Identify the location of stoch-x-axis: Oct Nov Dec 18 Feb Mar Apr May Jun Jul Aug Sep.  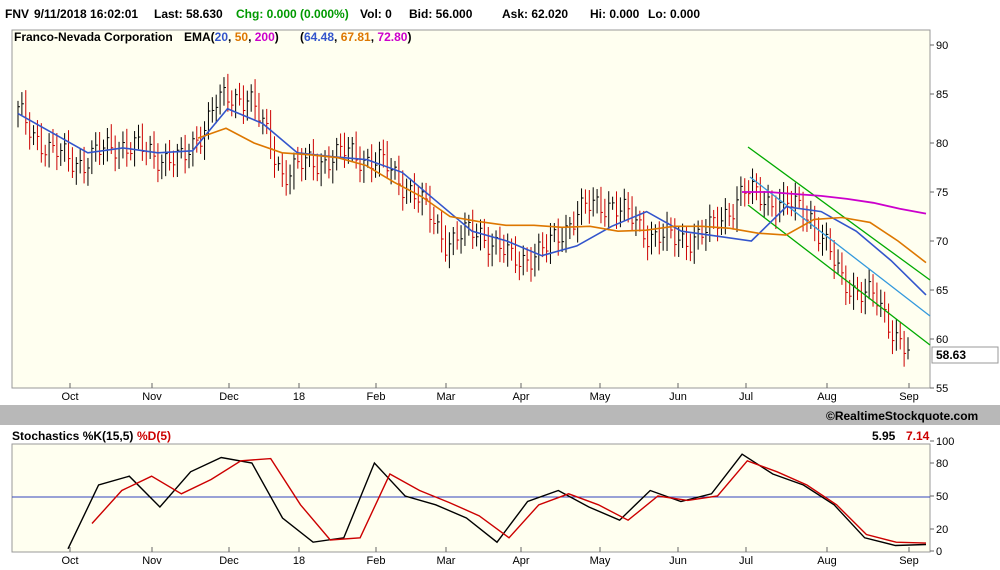
(490, 557).